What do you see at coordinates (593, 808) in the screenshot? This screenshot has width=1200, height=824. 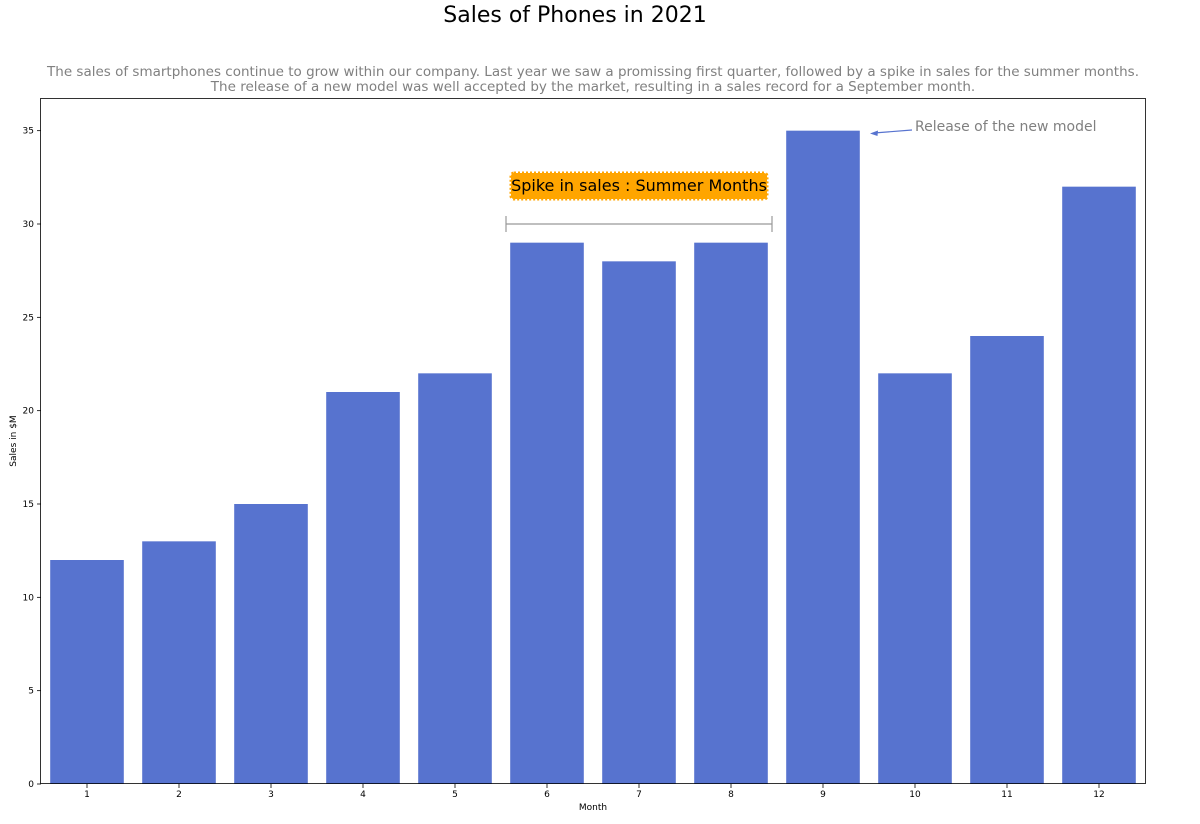 I see `x-axis-label: Month` at bounding box center [593, 808].